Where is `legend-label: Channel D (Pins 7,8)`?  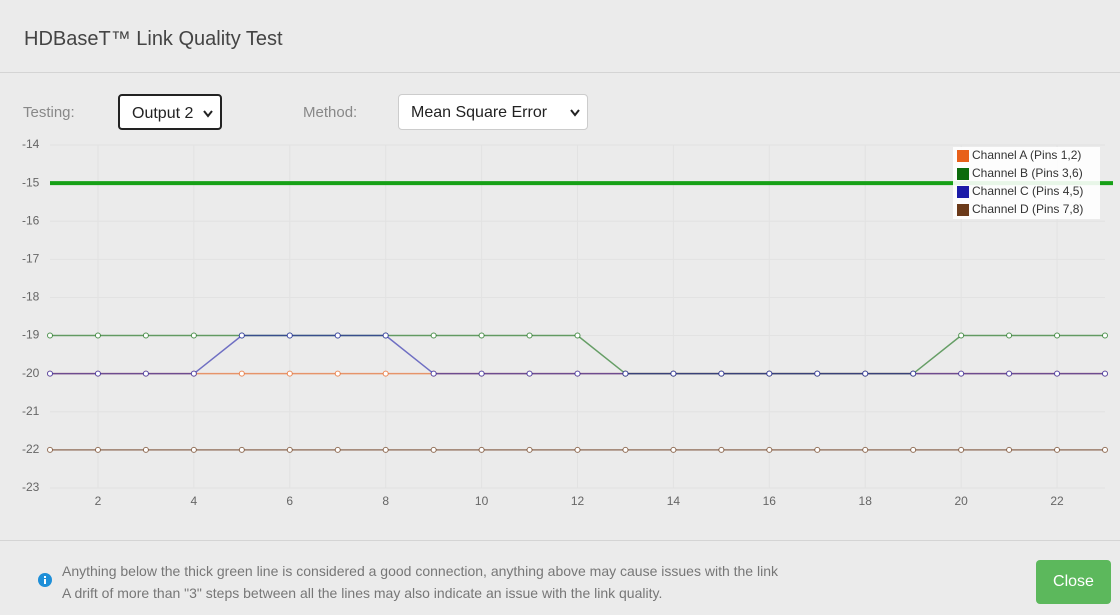 legend-label: Channel D (Pins 7,8) is located at coordinates (1027, 209).